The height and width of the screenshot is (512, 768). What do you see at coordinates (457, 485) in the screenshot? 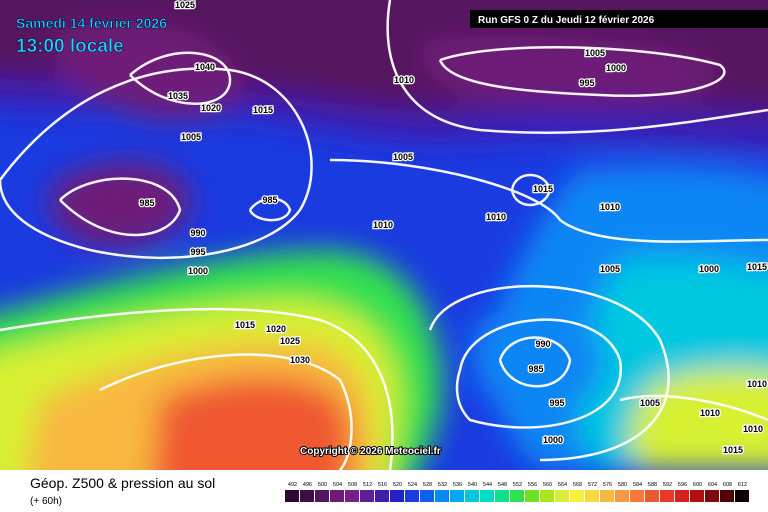
I see `legend-value: 536` at bounding box center [457, 485].